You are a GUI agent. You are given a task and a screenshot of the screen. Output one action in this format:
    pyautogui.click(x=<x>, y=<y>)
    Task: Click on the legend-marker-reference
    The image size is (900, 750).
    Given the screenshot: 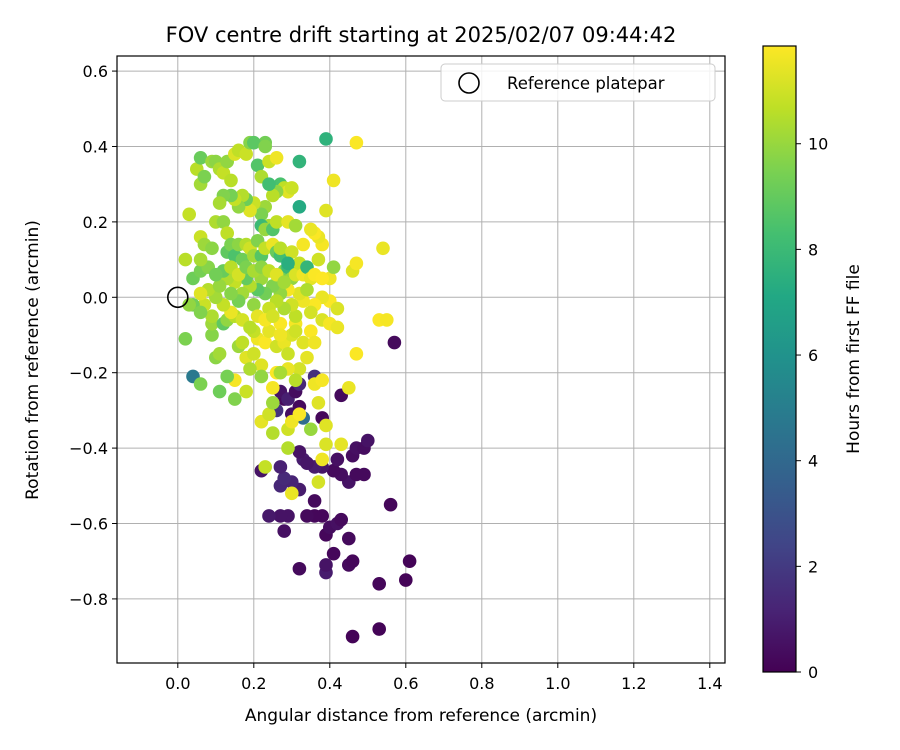 What is the action you would take?
    pyautogui.click(x=469, y=83)
    